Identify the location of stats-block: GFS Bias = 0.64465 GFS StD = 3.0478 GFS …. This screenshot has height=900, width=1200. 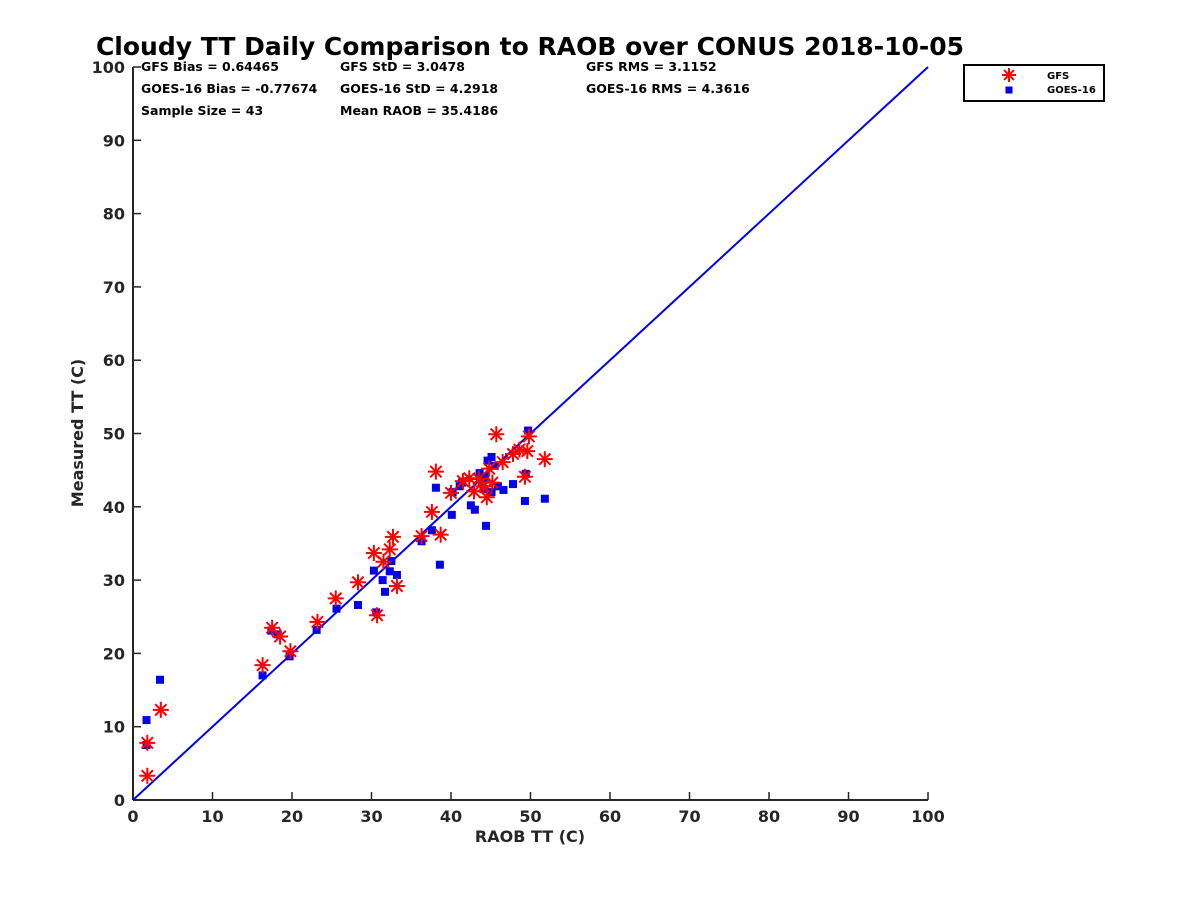
(445, 88).